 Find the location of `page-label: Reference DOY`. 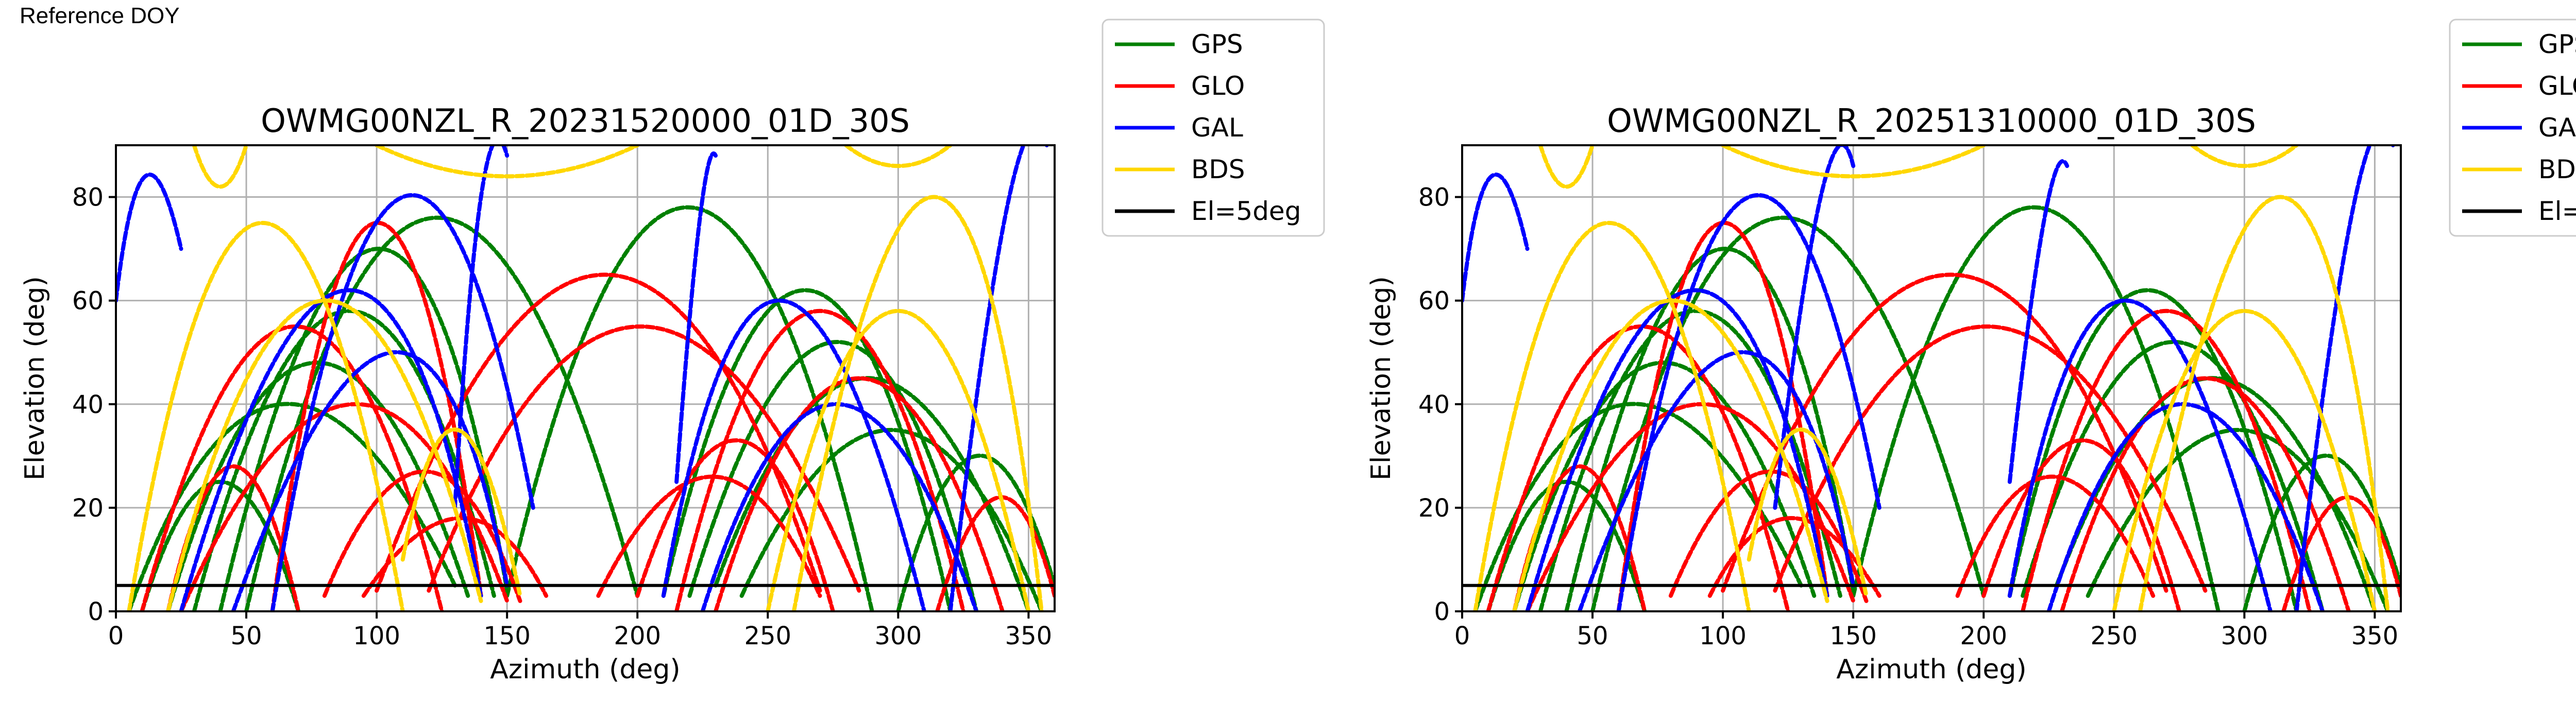

page-label: Reference DOY is located at coordinates (100, 15).